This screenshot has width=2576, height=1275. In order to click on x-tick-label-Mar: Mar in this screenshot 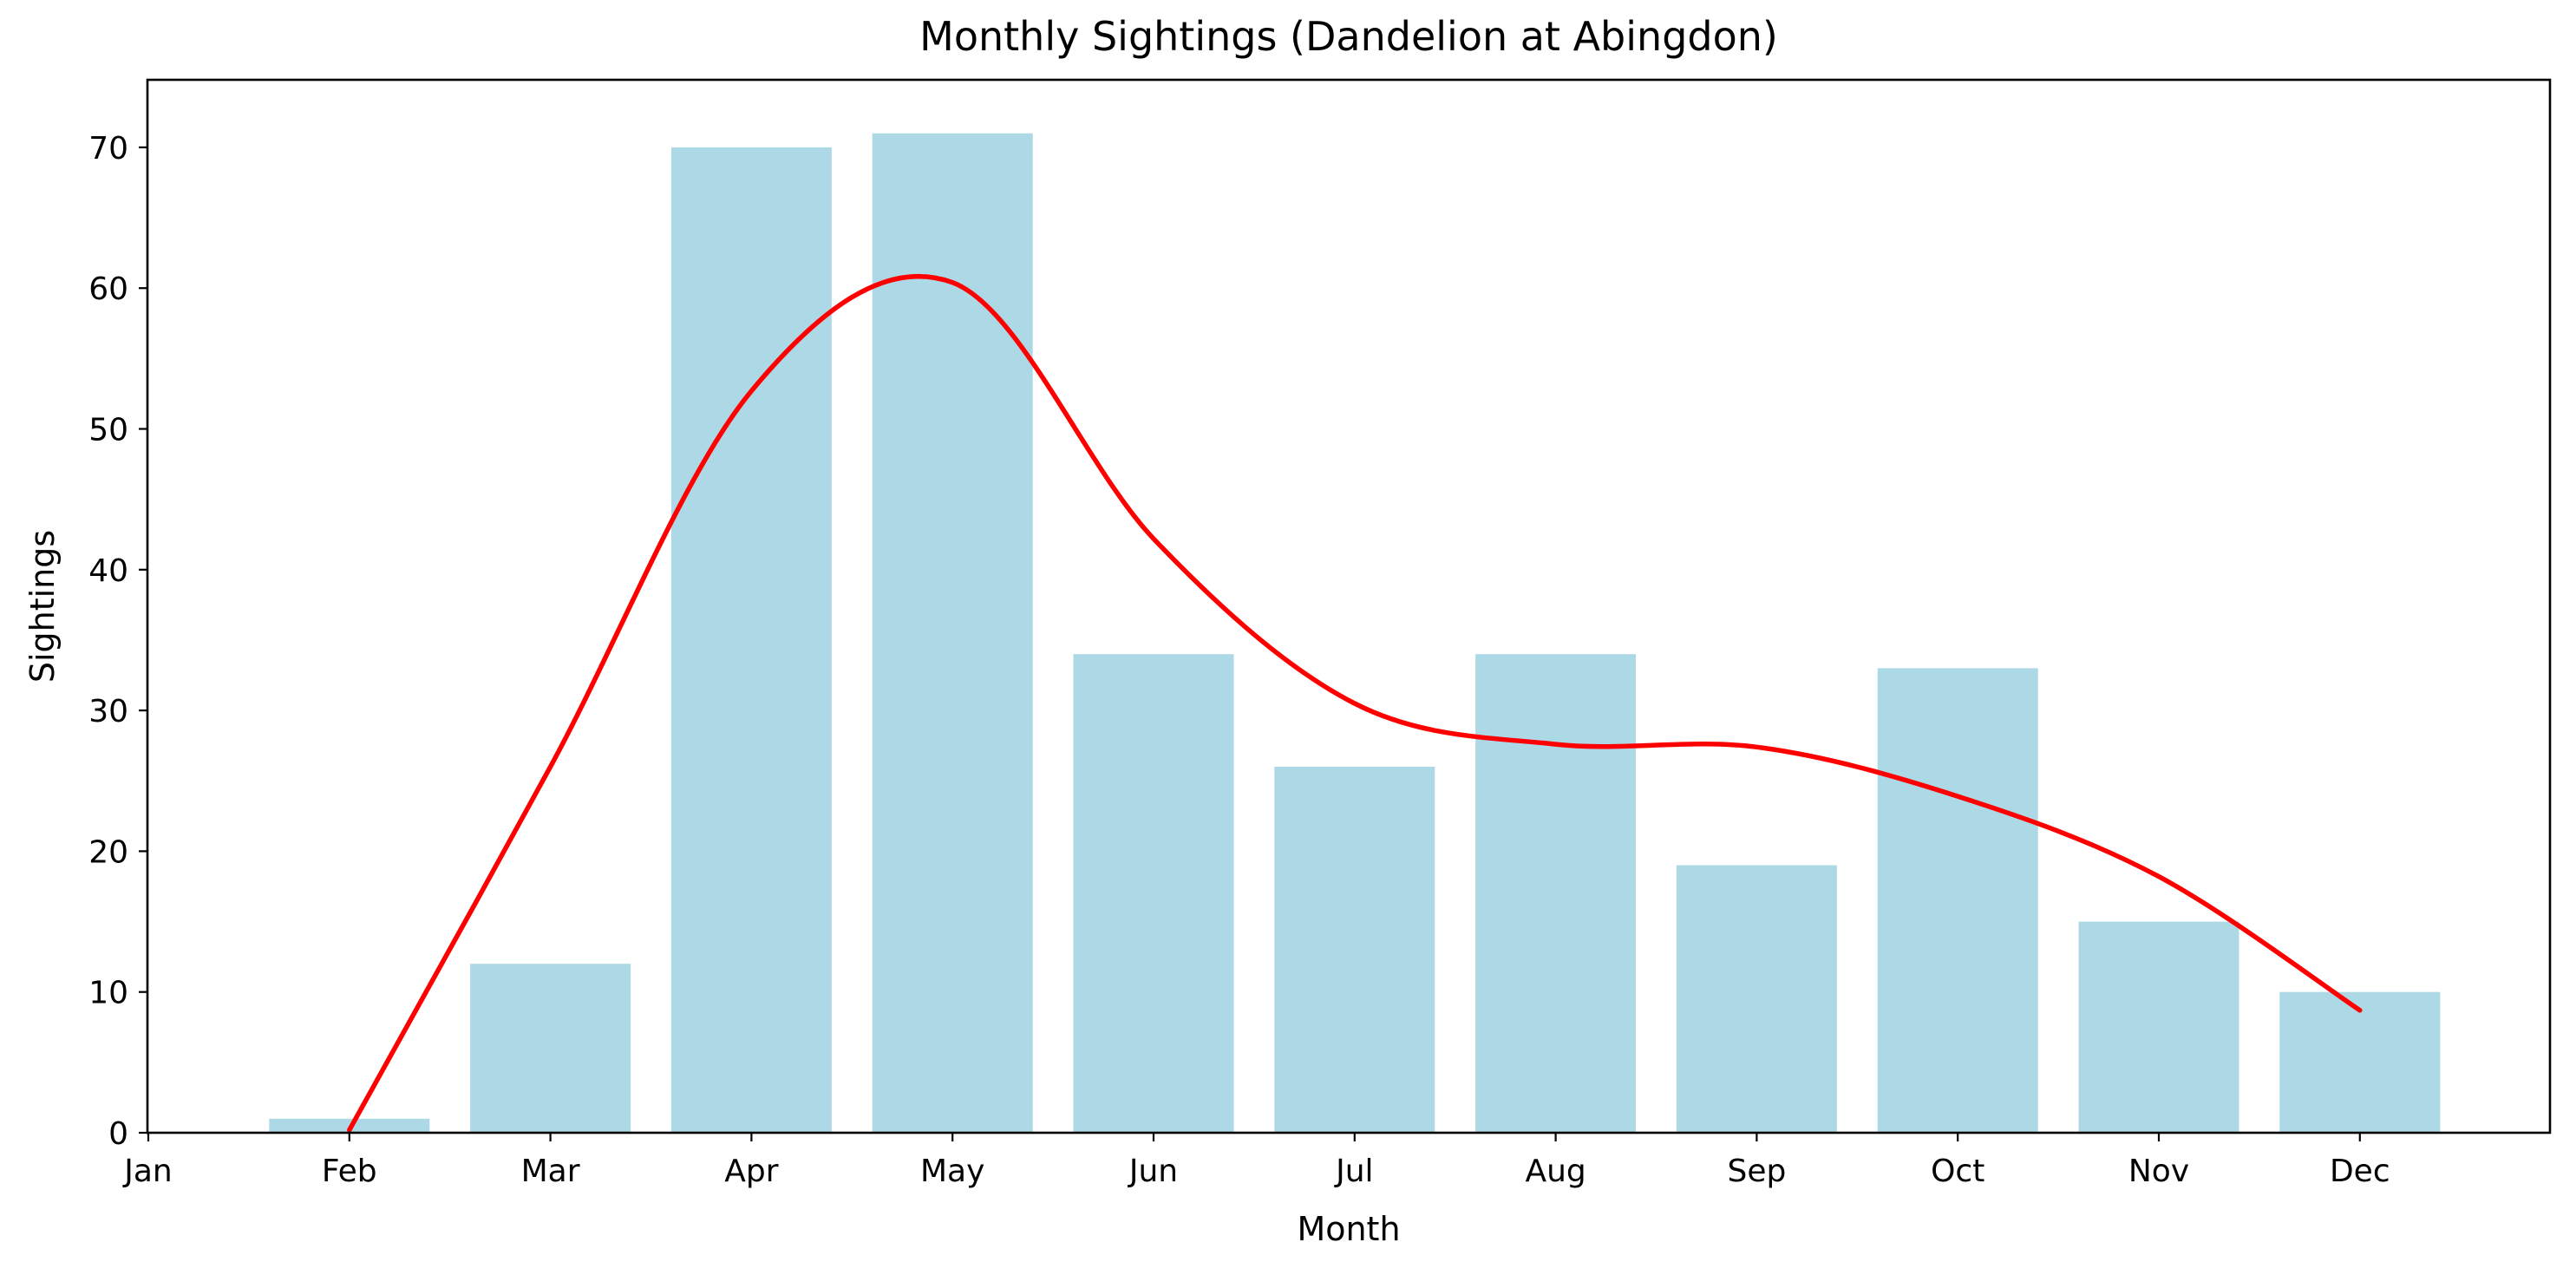, I will do `click(550, 1171)`.